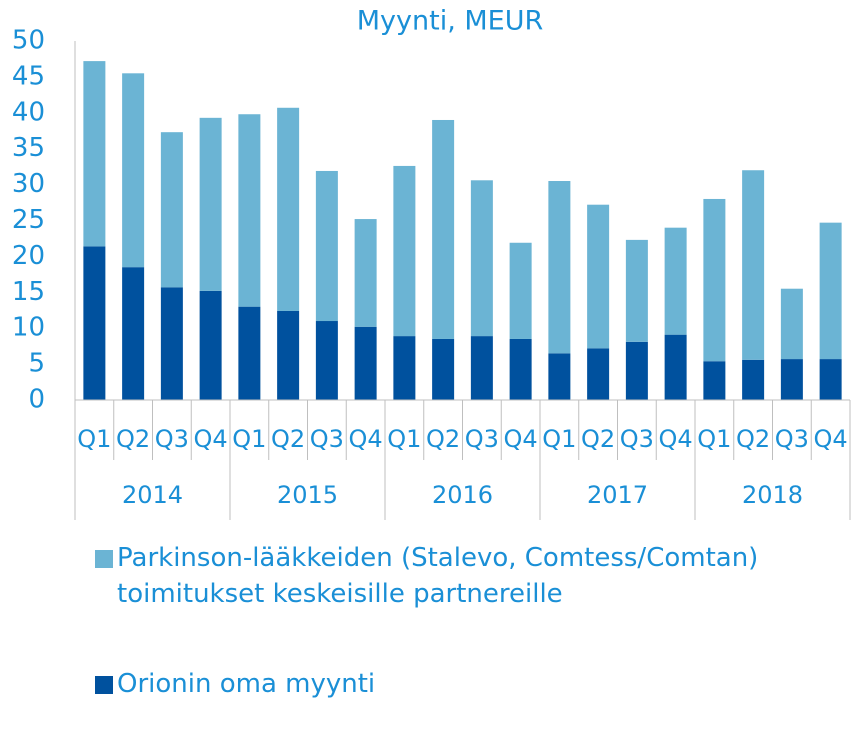 The height and width of the screenshot is (756, 859). I want to click on y-tick-label: 30, so click(28, 184).